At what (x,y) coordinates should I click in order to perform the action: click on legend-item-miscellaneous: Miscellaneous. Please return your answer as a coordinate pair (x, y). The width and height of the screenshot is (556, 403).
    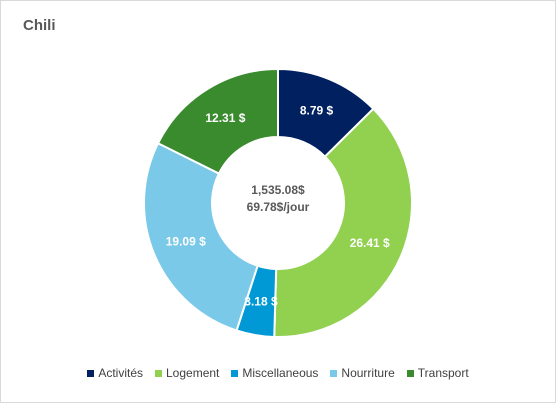
    Looking at the image, I should click on (274, 373).